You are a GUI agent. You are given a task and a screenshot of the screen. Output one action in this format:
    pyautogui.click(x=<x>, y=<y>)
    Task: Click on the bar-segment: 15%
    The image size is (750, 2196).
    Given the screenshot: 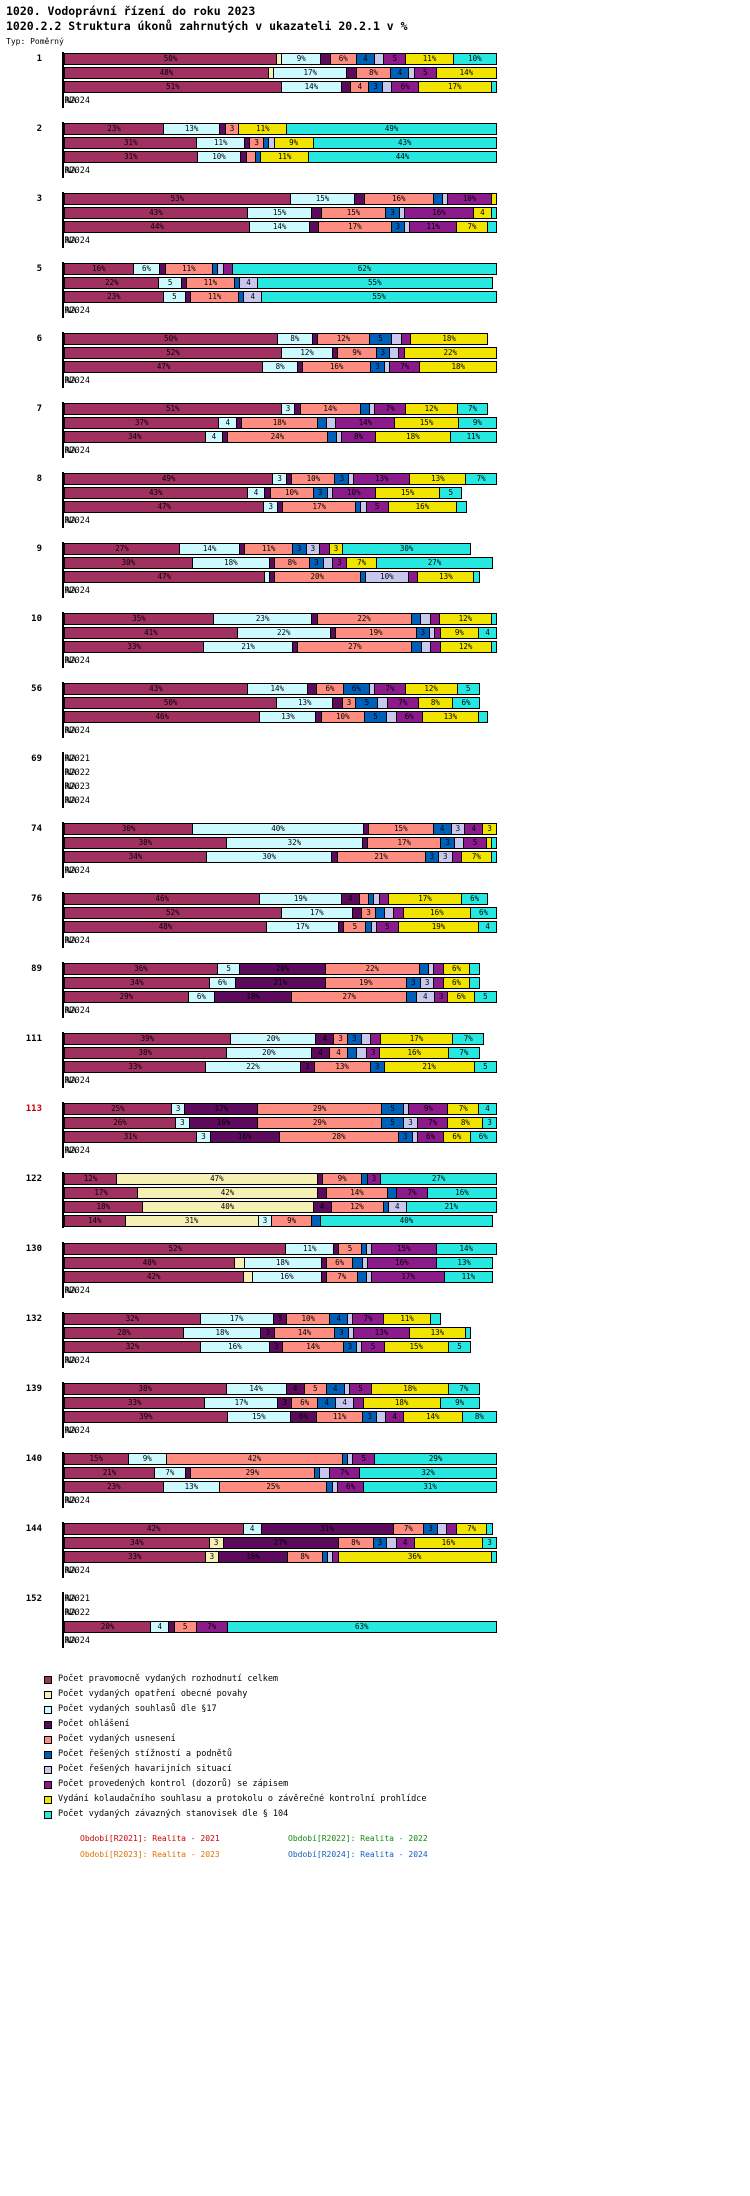 What is the action you would take?
    pyautogui.click(x=323, y=199)
    